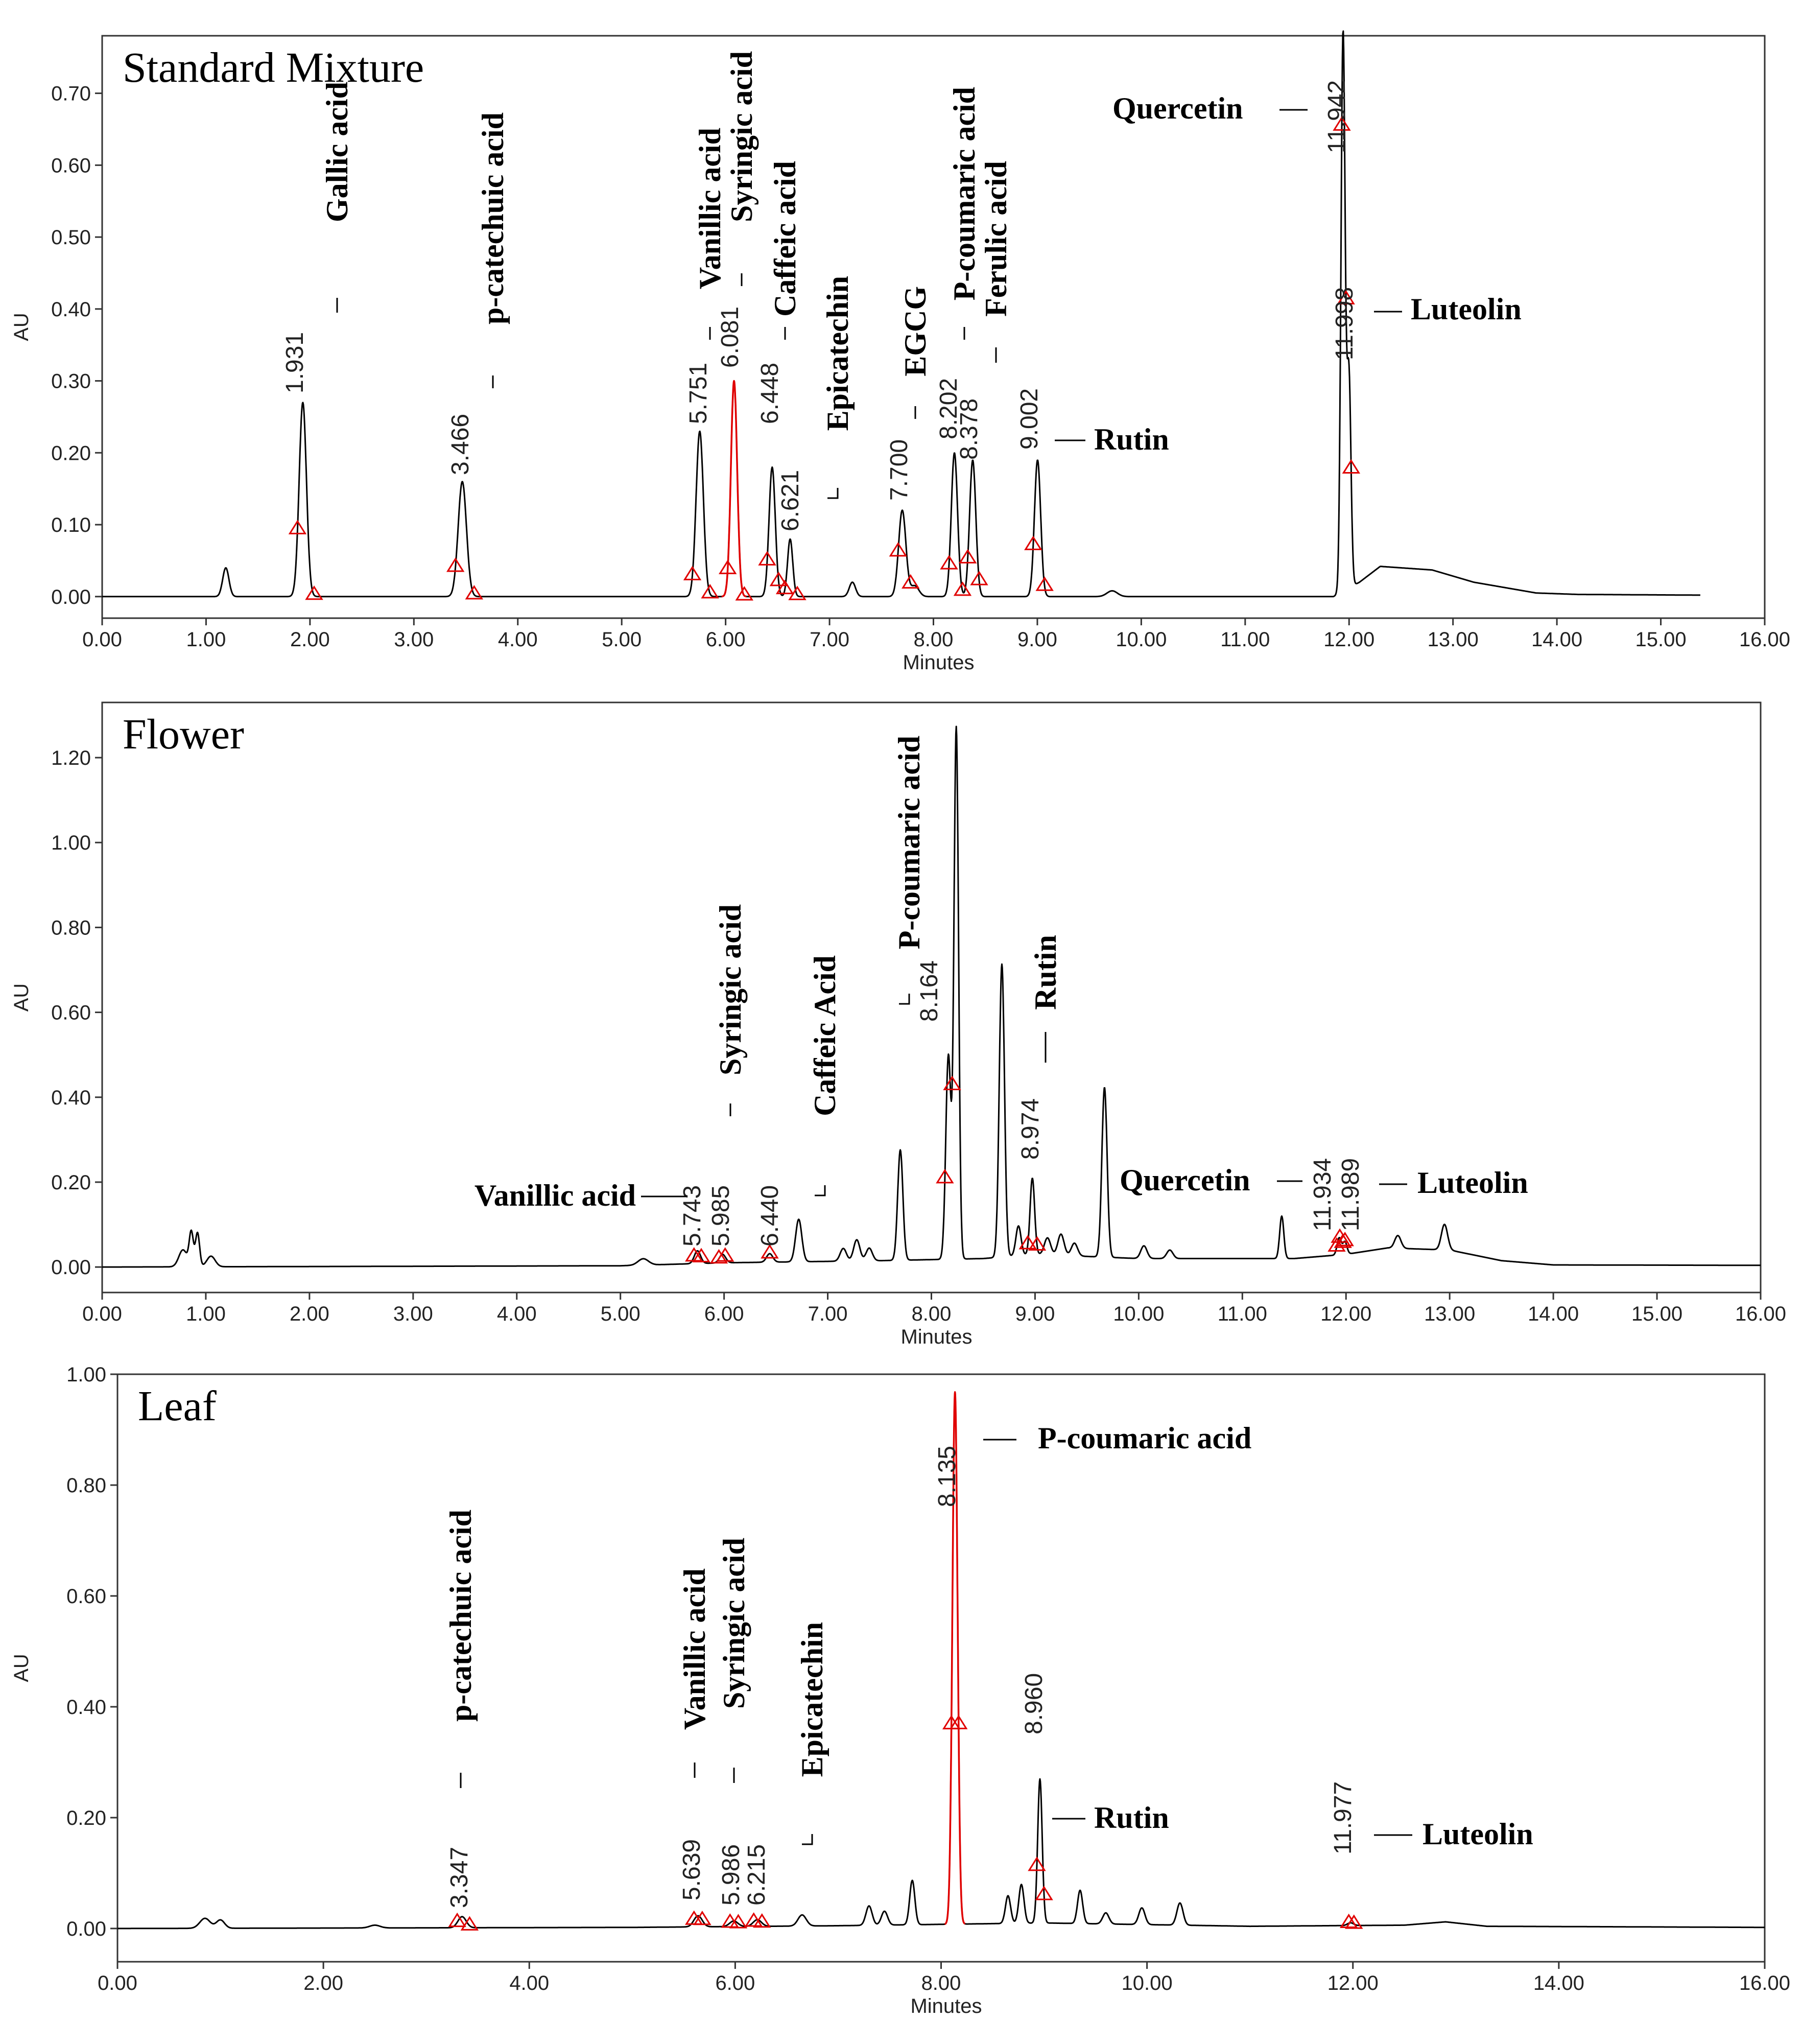  What do you see at coordinates (938, 663) in the screenshot?
I see `x-axis-title: Minutes` at bounding box center [938, 663].